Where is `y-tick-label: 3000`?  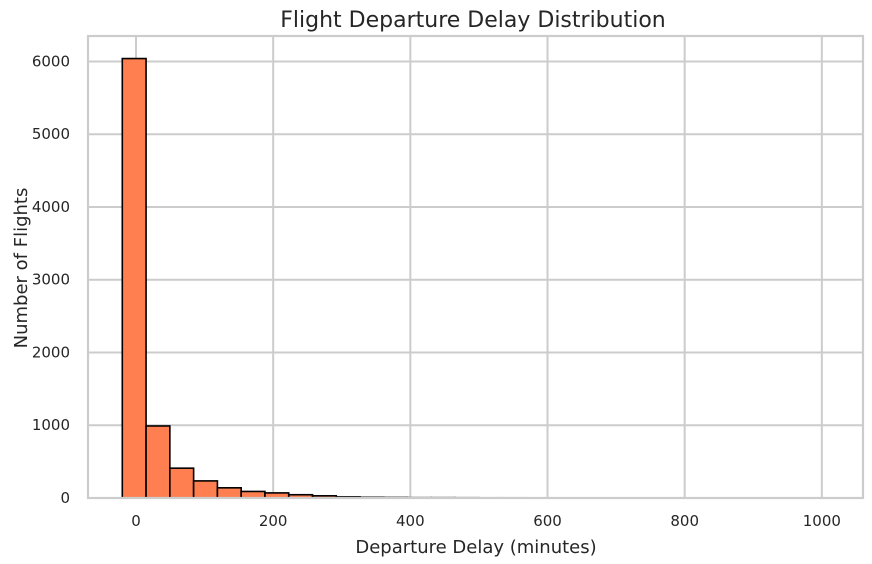 y-tick-label: 3000 is located at coordinates (51, 280).